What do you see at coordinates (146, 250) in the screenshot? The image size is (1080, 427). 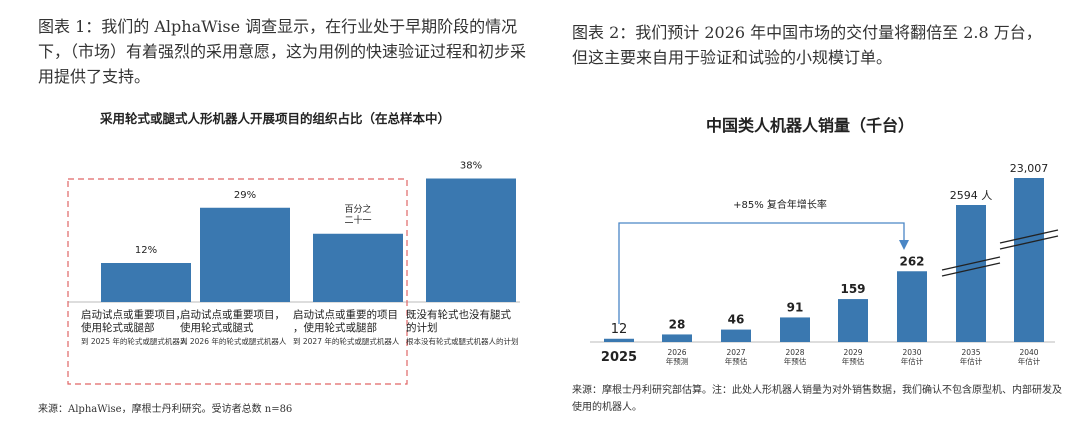 I see `chart1-value-label: 12%` at bounding box center [146, 250].